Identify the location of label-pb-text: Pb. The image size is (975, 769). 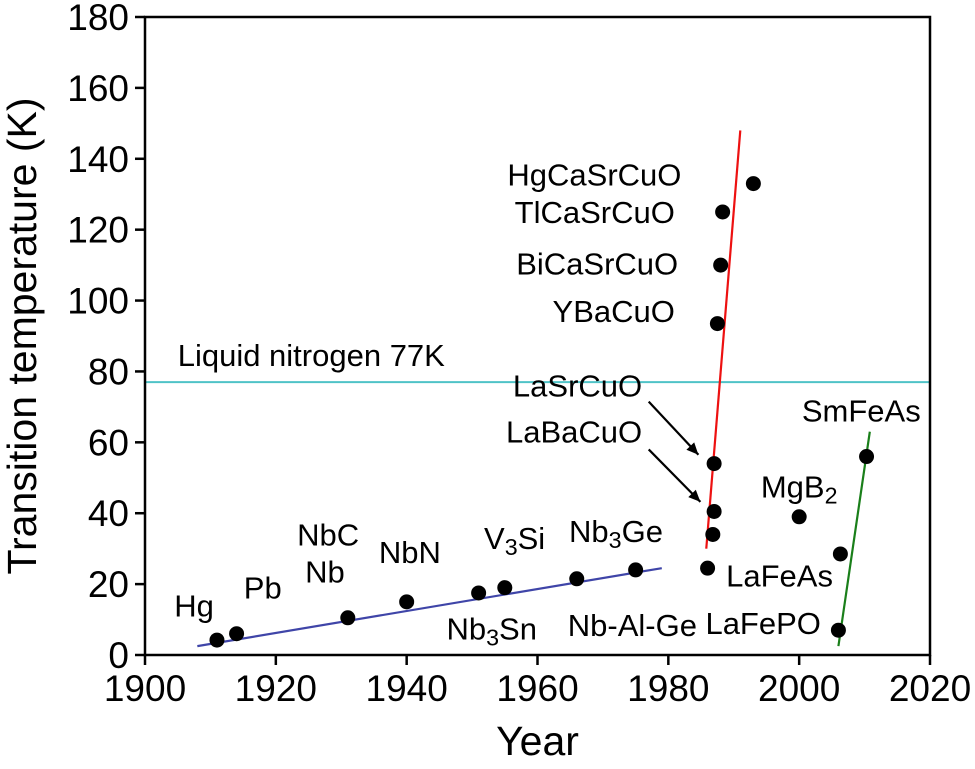
(263, 587).